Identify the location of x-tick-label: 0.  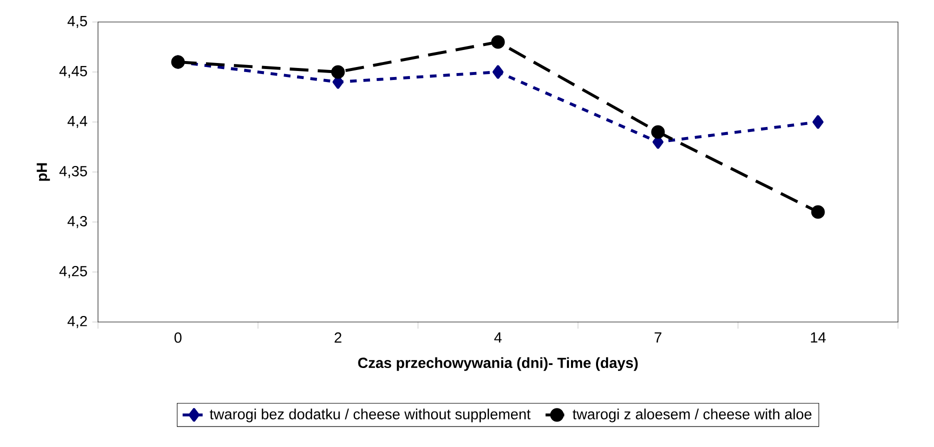
(178, 337).